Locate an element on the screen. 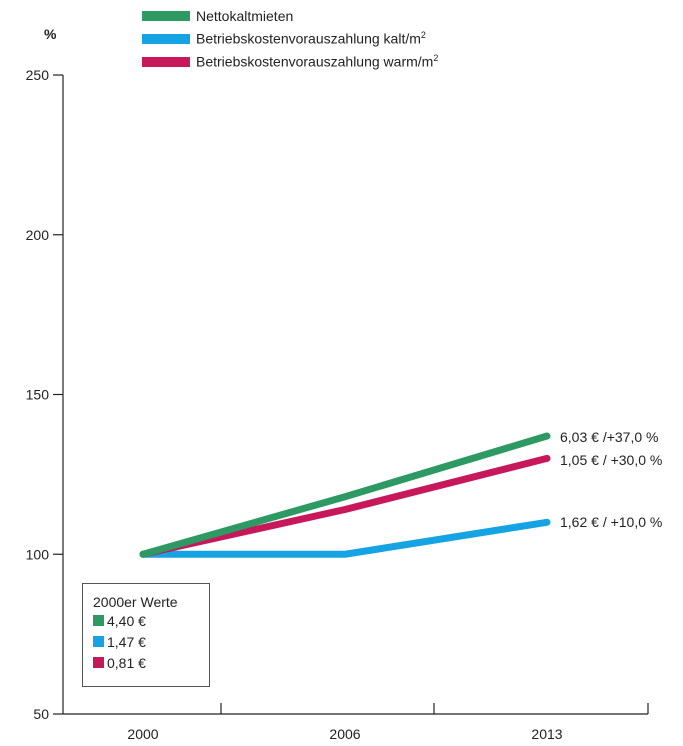 This screenshot has width=683, height=746. base-value-label: 1,47 € is located at coordinates (126, 641).